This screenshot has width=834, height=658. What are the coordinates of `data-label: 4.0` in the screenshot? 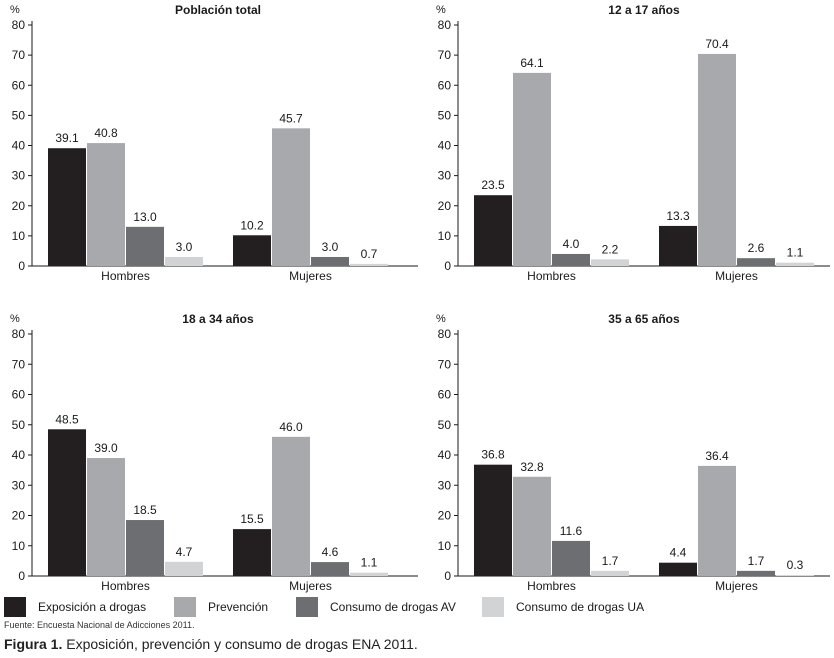 It's located at (571, 244).